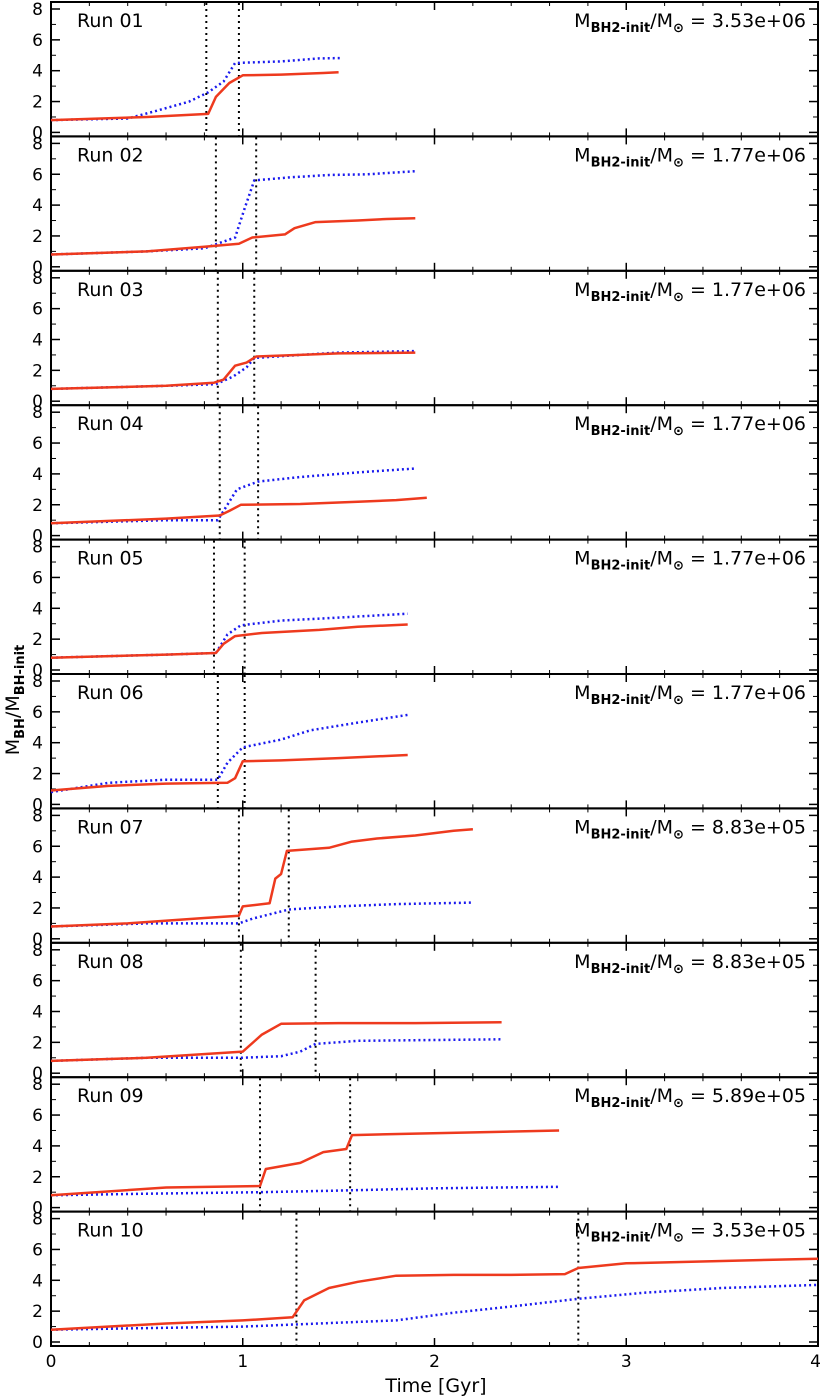  Describe the element at coordinates (110, 290) in the screenshot. I see `run-label: Run 03` at that location.